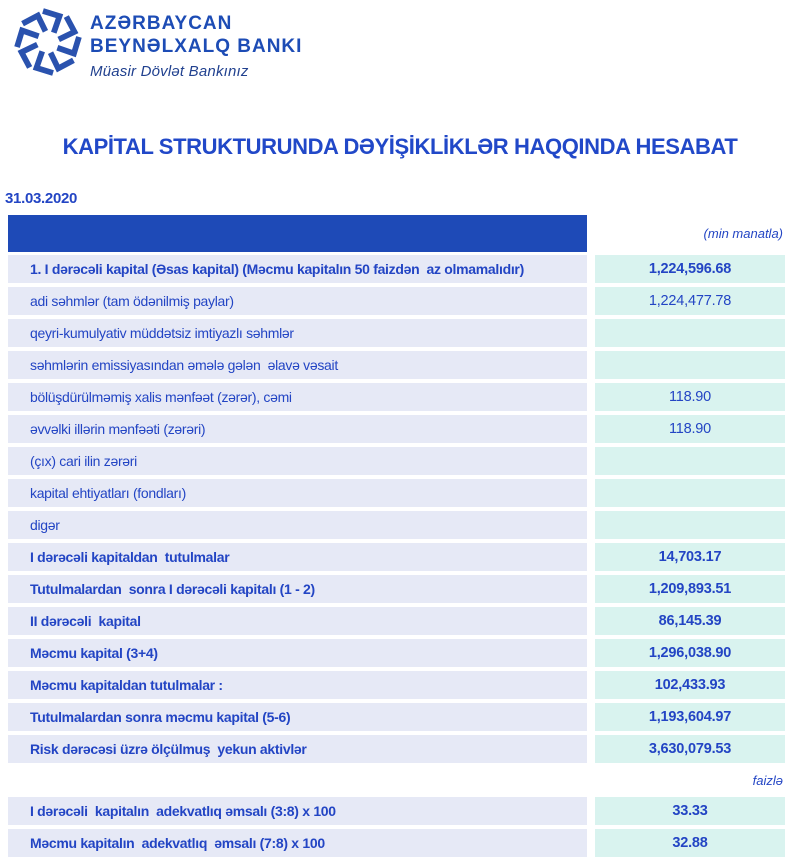 Image resolution: width=800 pixels, height=861 pixels. Describe the element at coordinates (297, 493) in the screenshot. I see `row-label: kapital ehtiyatları (fondları)` at that location.